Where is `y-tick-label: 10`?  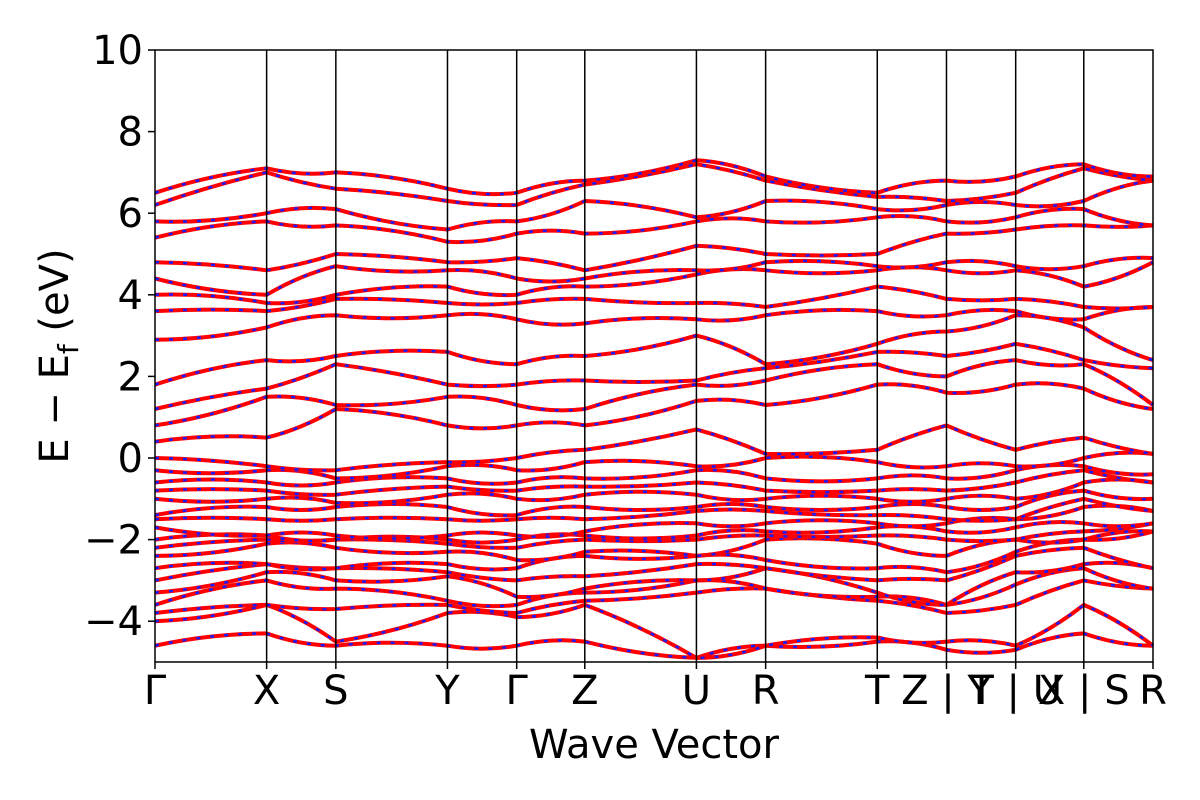
y-tick-label: 10 is located at coordinates (117, 51).